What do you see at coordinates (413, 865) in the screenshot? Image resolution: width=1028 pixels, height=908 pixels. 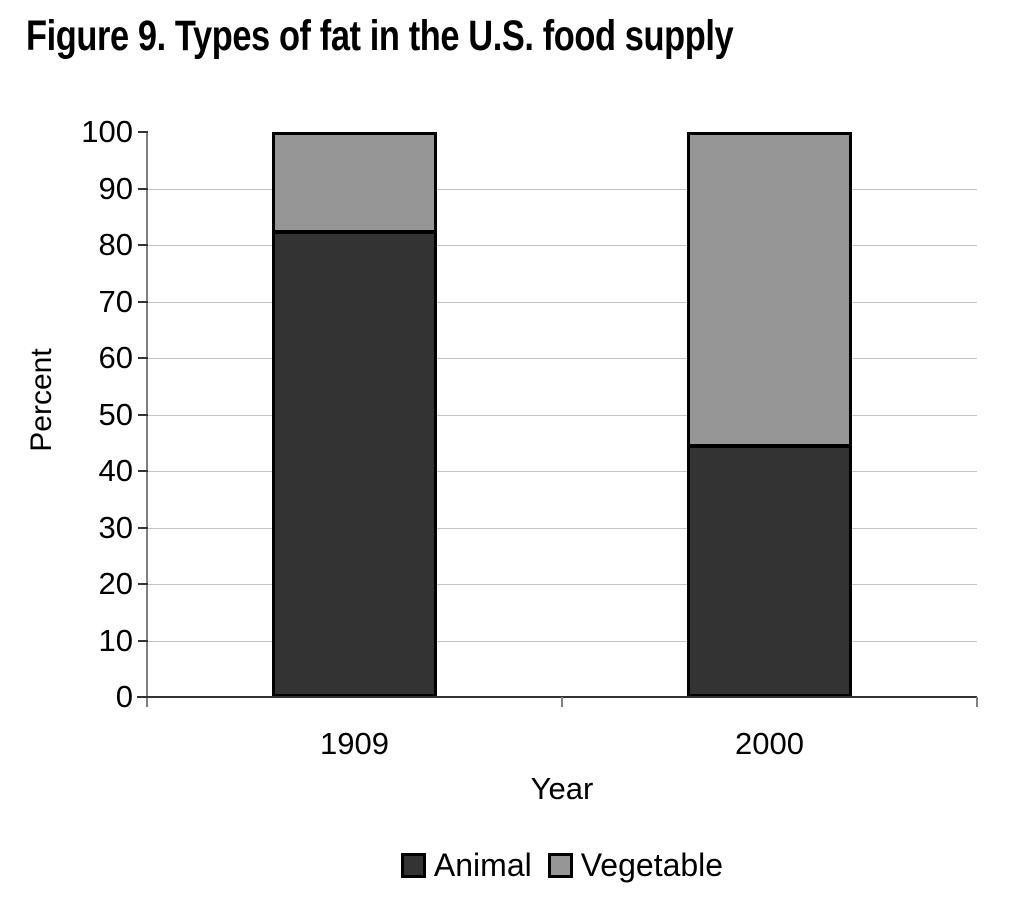 I see `legend-swatch-animal-icon` at bounding box center [413, 865].